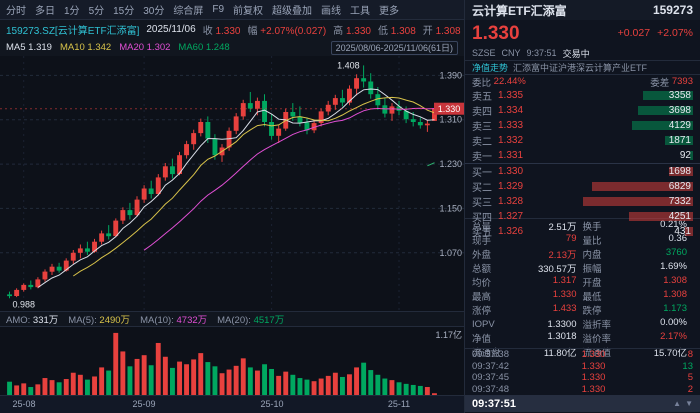  What do you see at coordinates (592, 255) in the screenshot?
I see `stat-label: 内盘` at bounding box center [592, 255].